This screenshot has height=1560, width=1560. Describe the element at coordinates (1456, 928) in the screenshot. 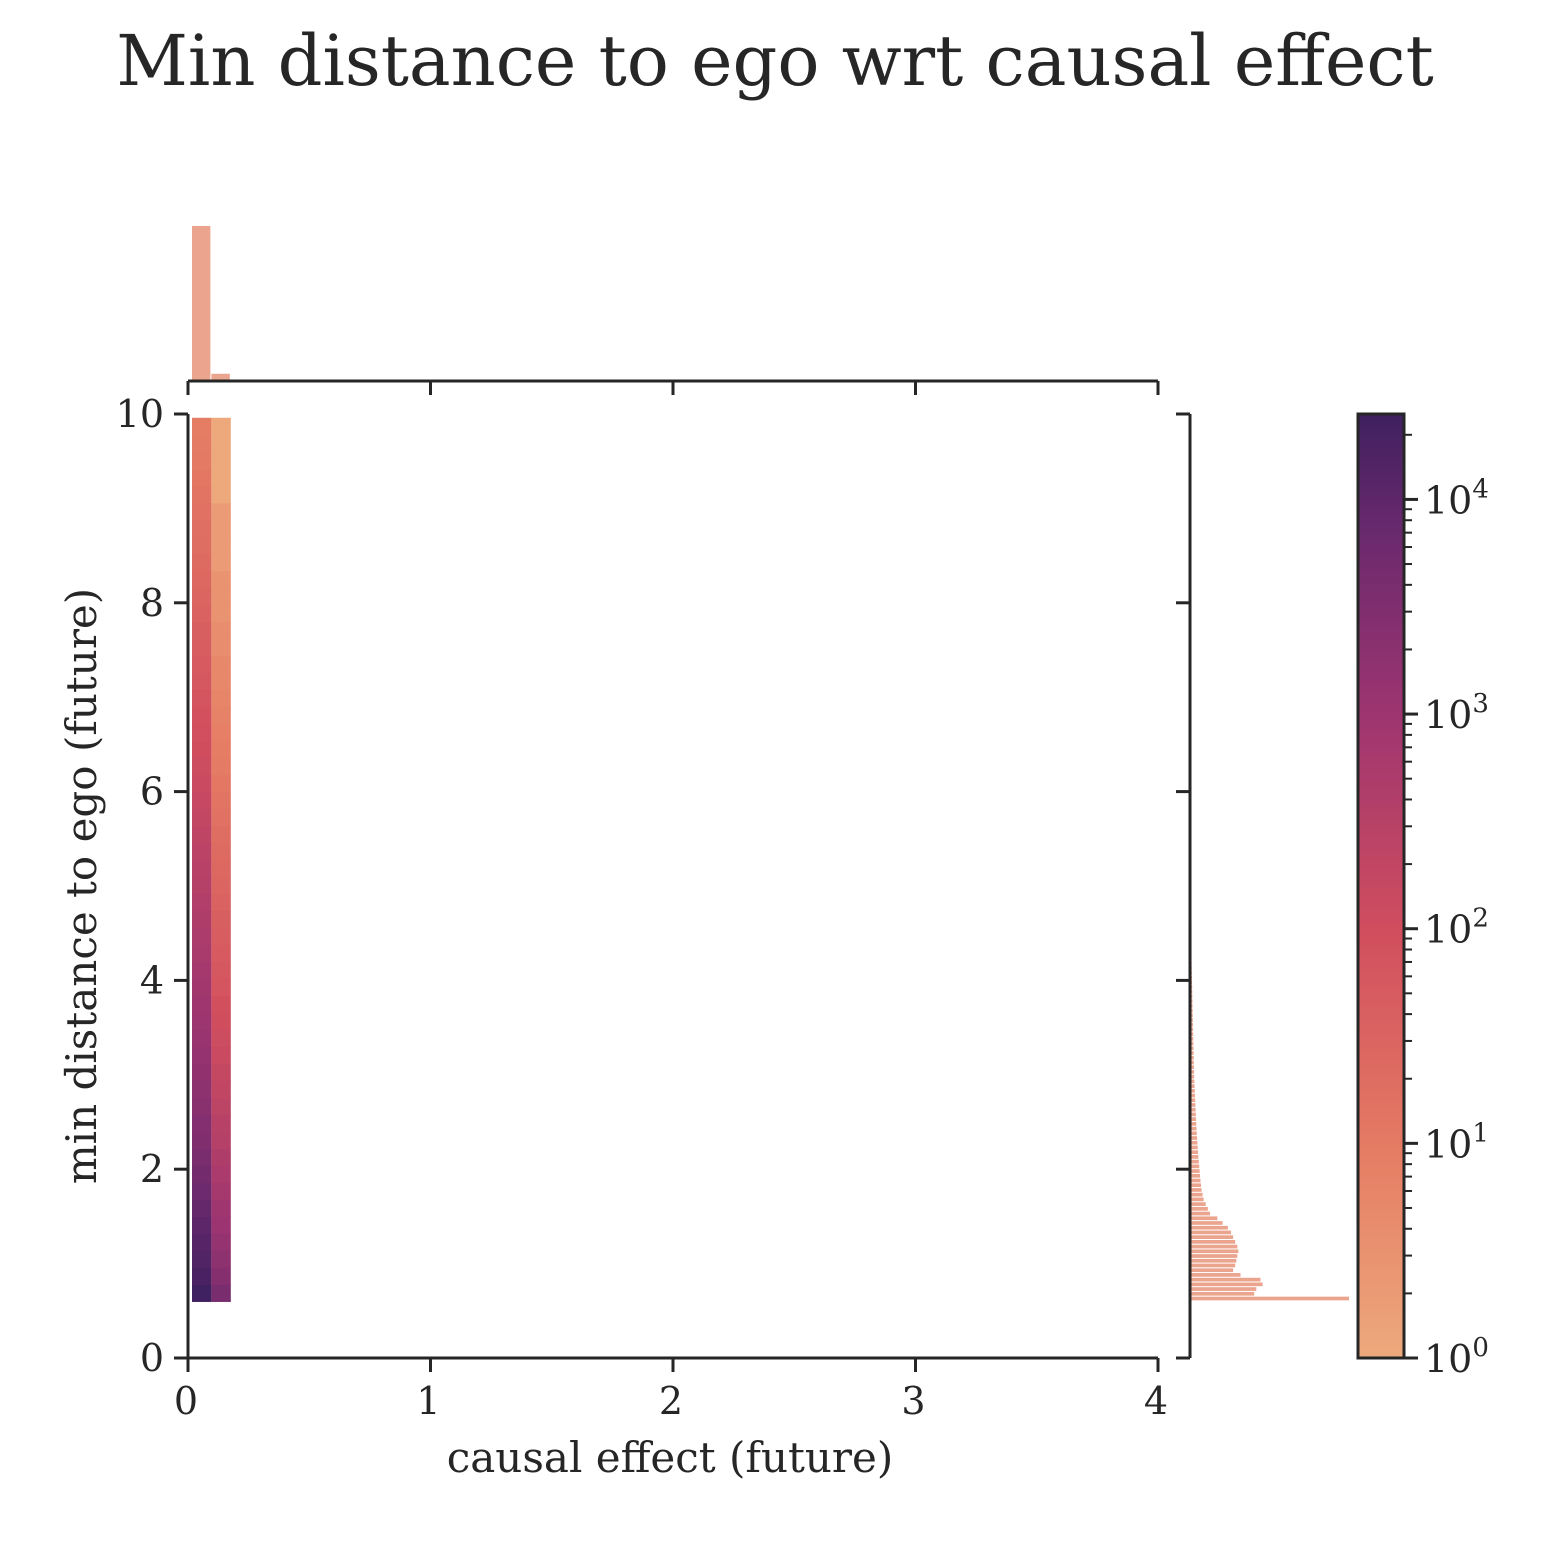

I see `colorbar-tick-label: 10²` at that location.